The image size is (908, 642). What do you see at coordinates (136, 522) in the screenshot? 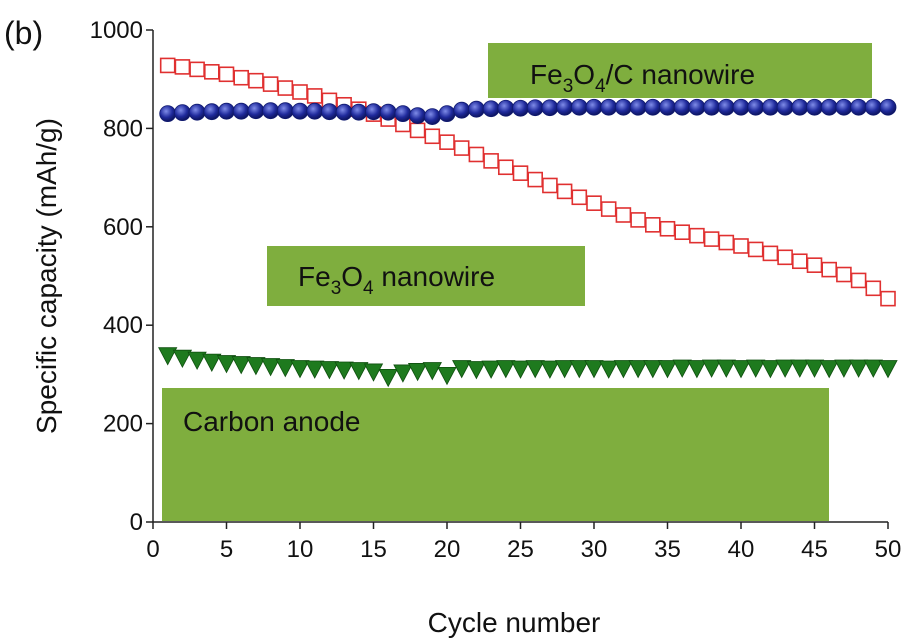
I see `y-tick-label: 0` at bounding box center [136, 522].